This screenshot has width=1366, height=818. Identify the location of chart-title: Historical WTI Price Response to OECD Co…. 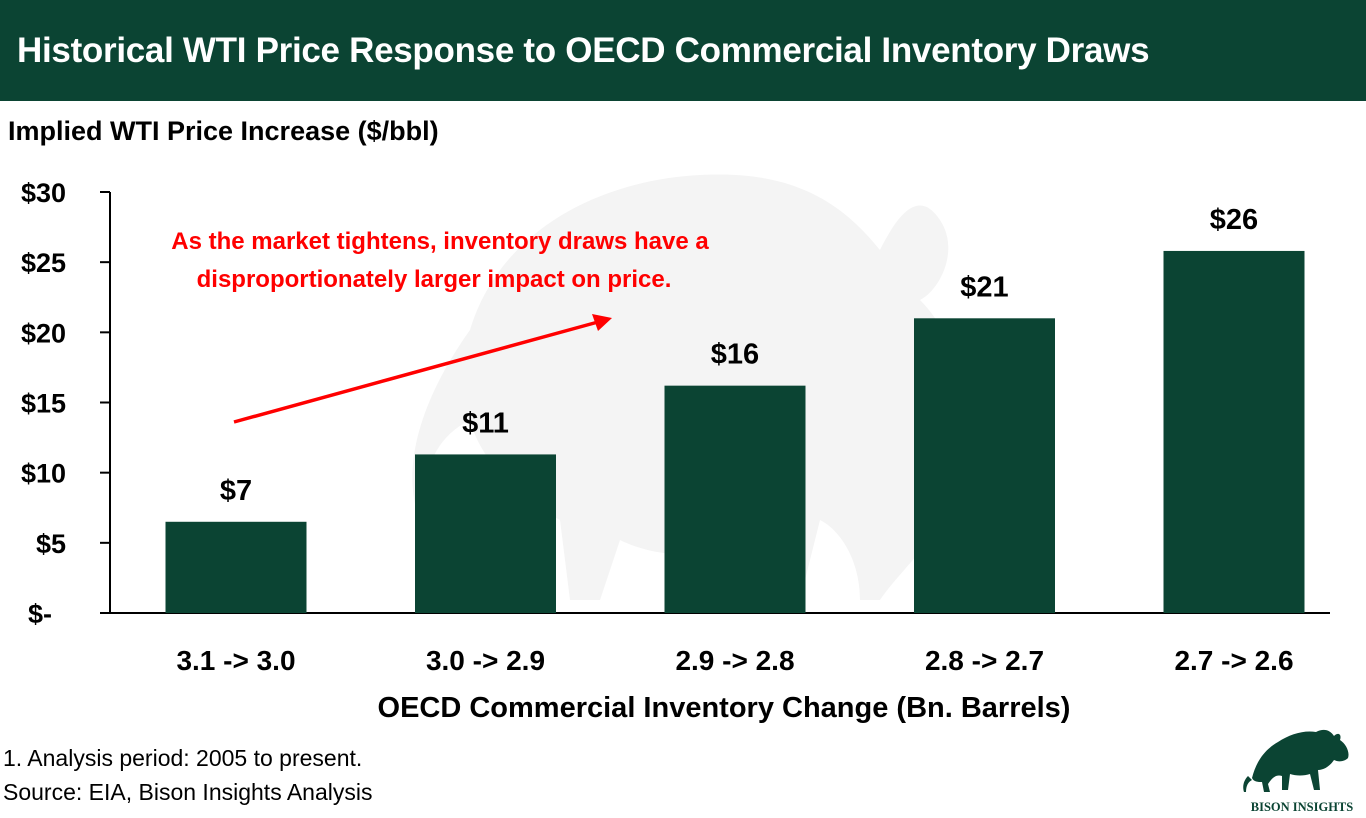
(583, 50).